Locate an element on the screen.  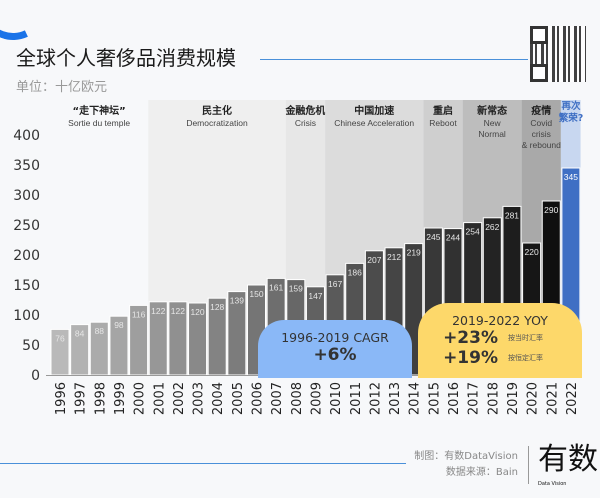
bar-value-label: 290 is located at coordinates (551, 210).